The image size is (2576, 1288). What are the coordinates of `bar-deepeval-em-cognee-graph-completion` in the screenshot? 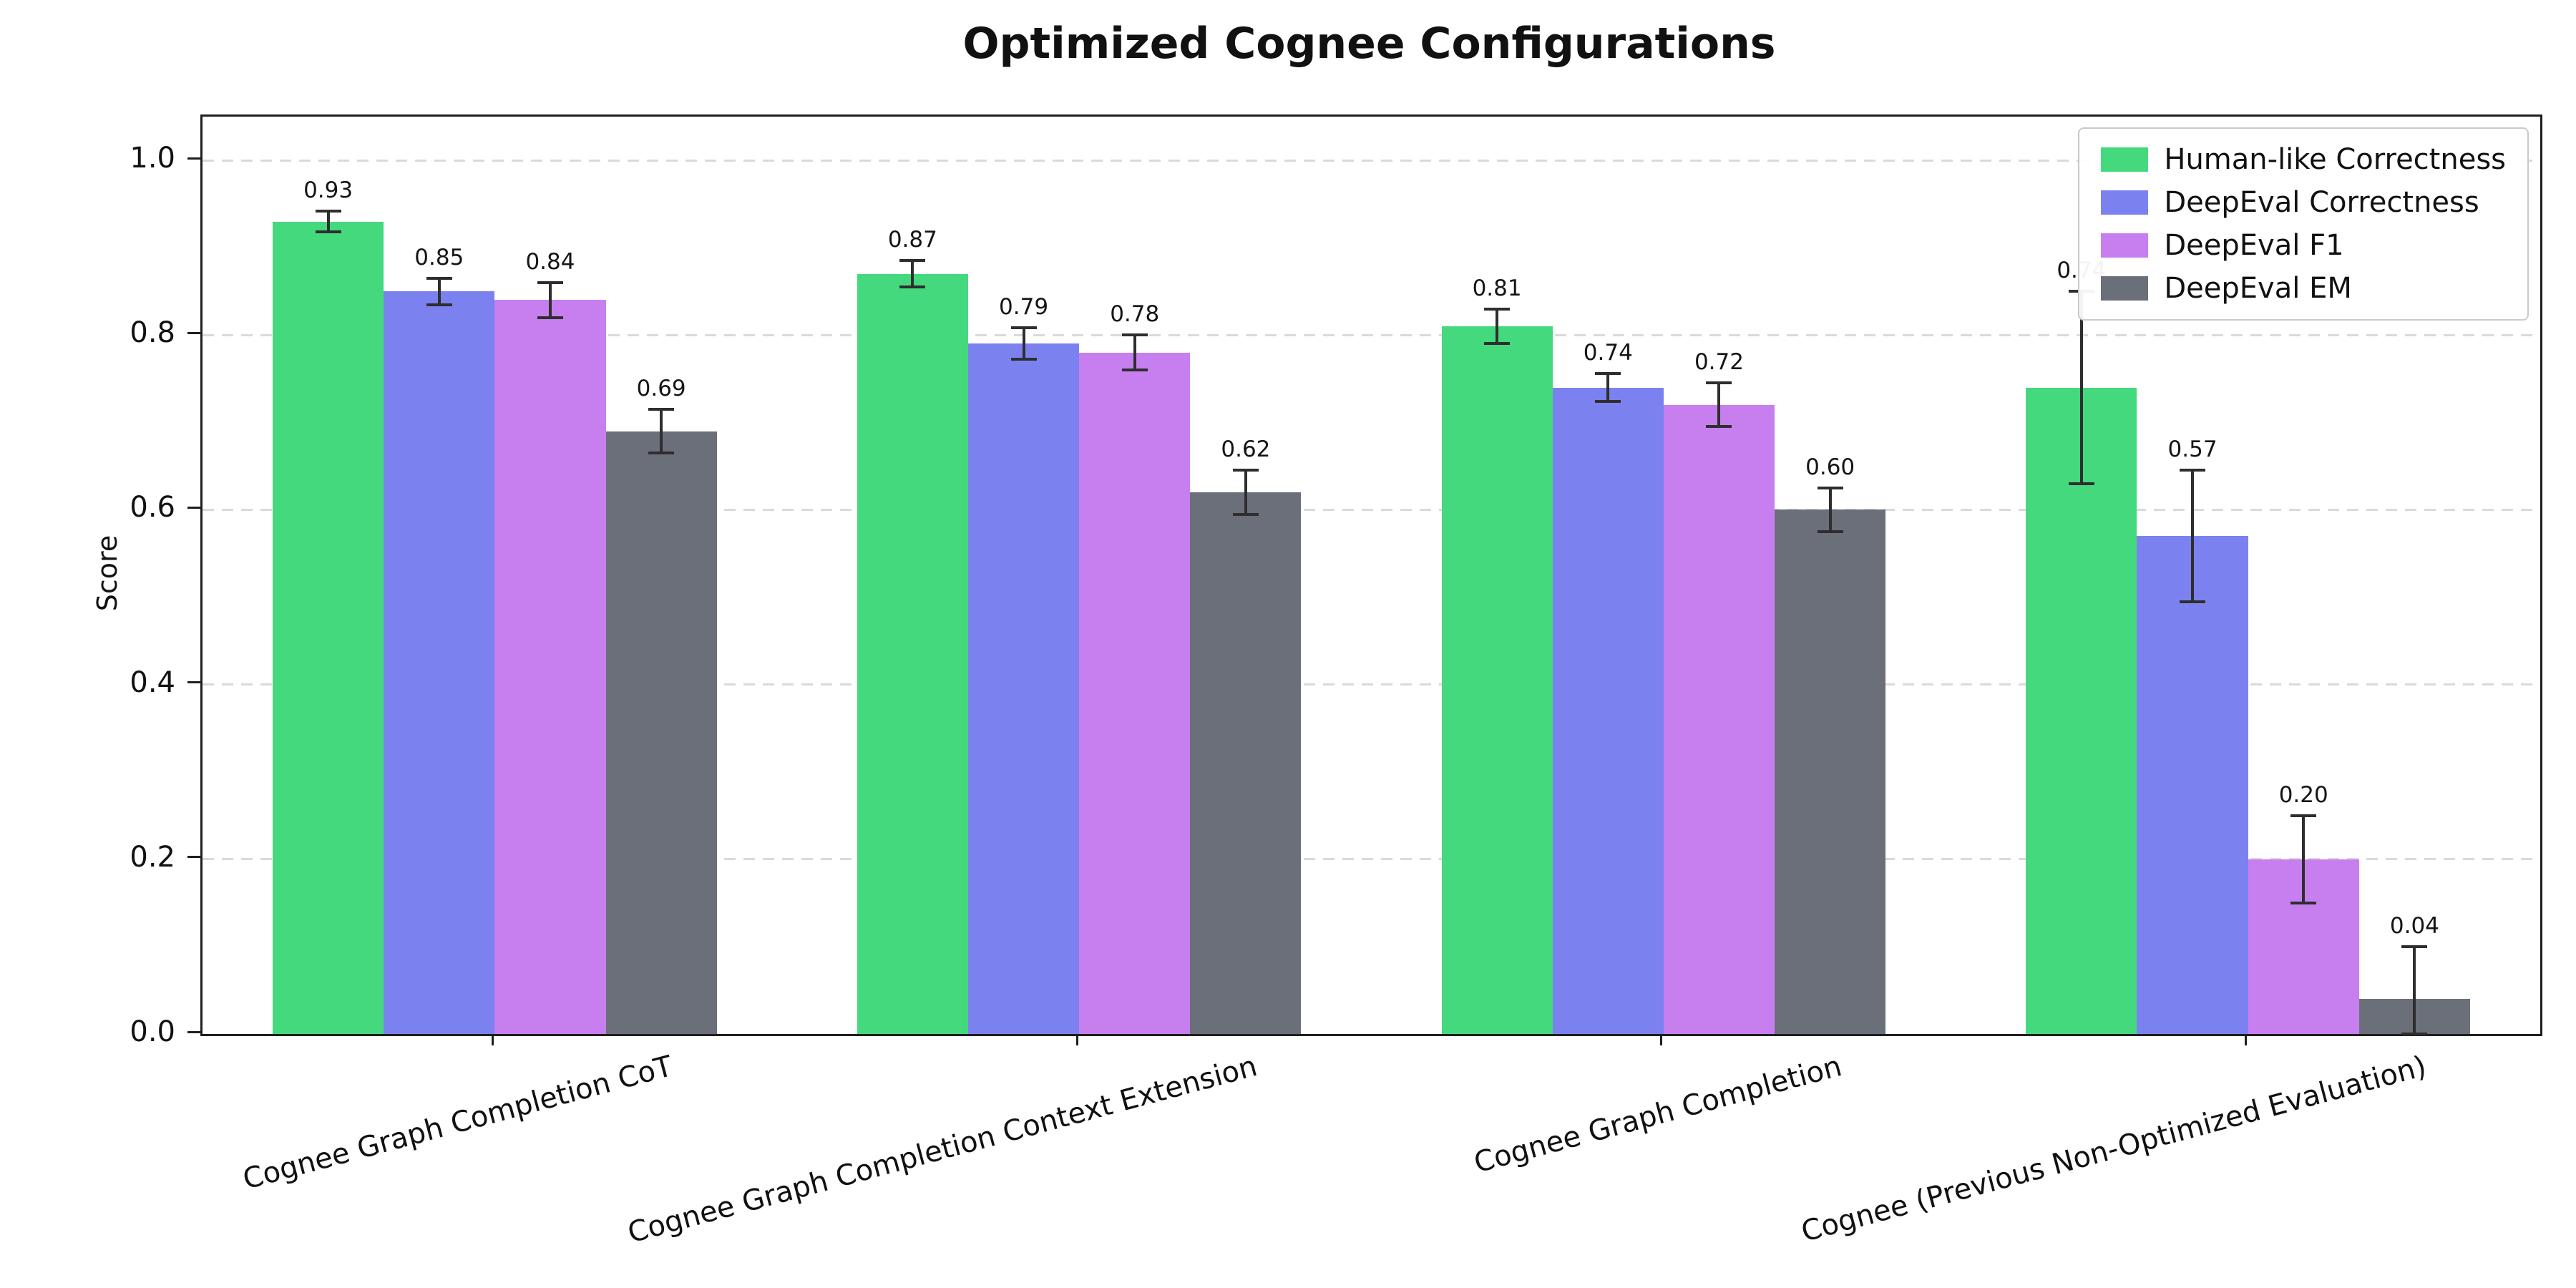 It's located at (1830, 771).